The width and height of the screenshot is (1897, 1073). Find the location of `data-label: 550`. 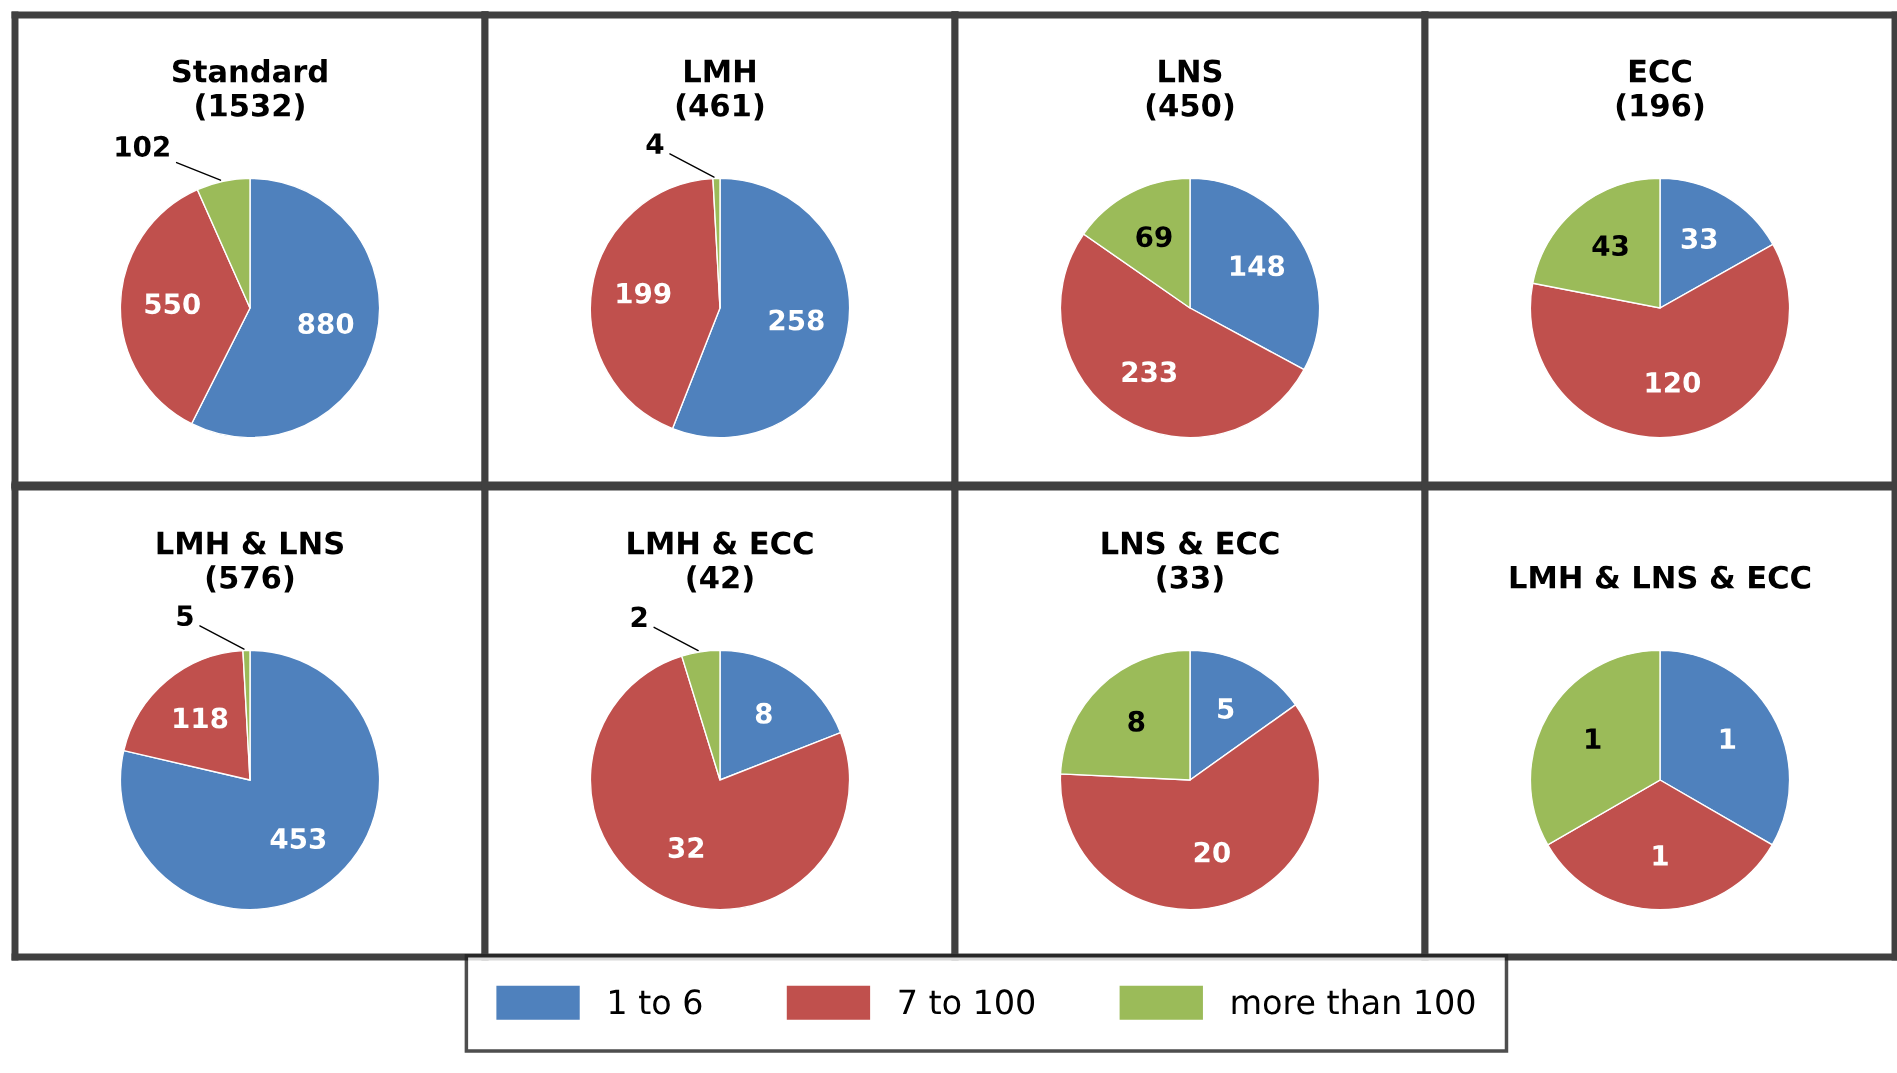

data-label: 550 is located at coordinates (172, 304).